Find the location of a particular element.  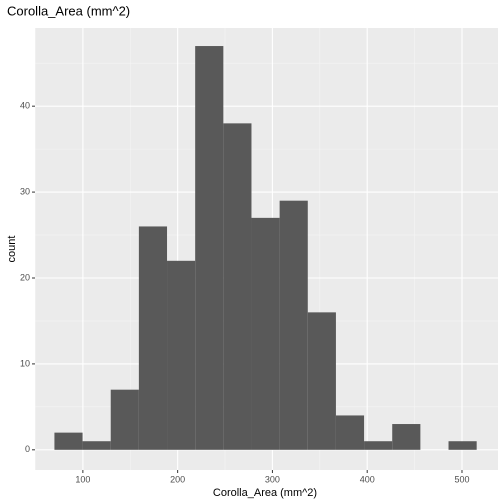

x-axis-title: Corolla_Area (mm^2) is located at coordinates (265, 493).